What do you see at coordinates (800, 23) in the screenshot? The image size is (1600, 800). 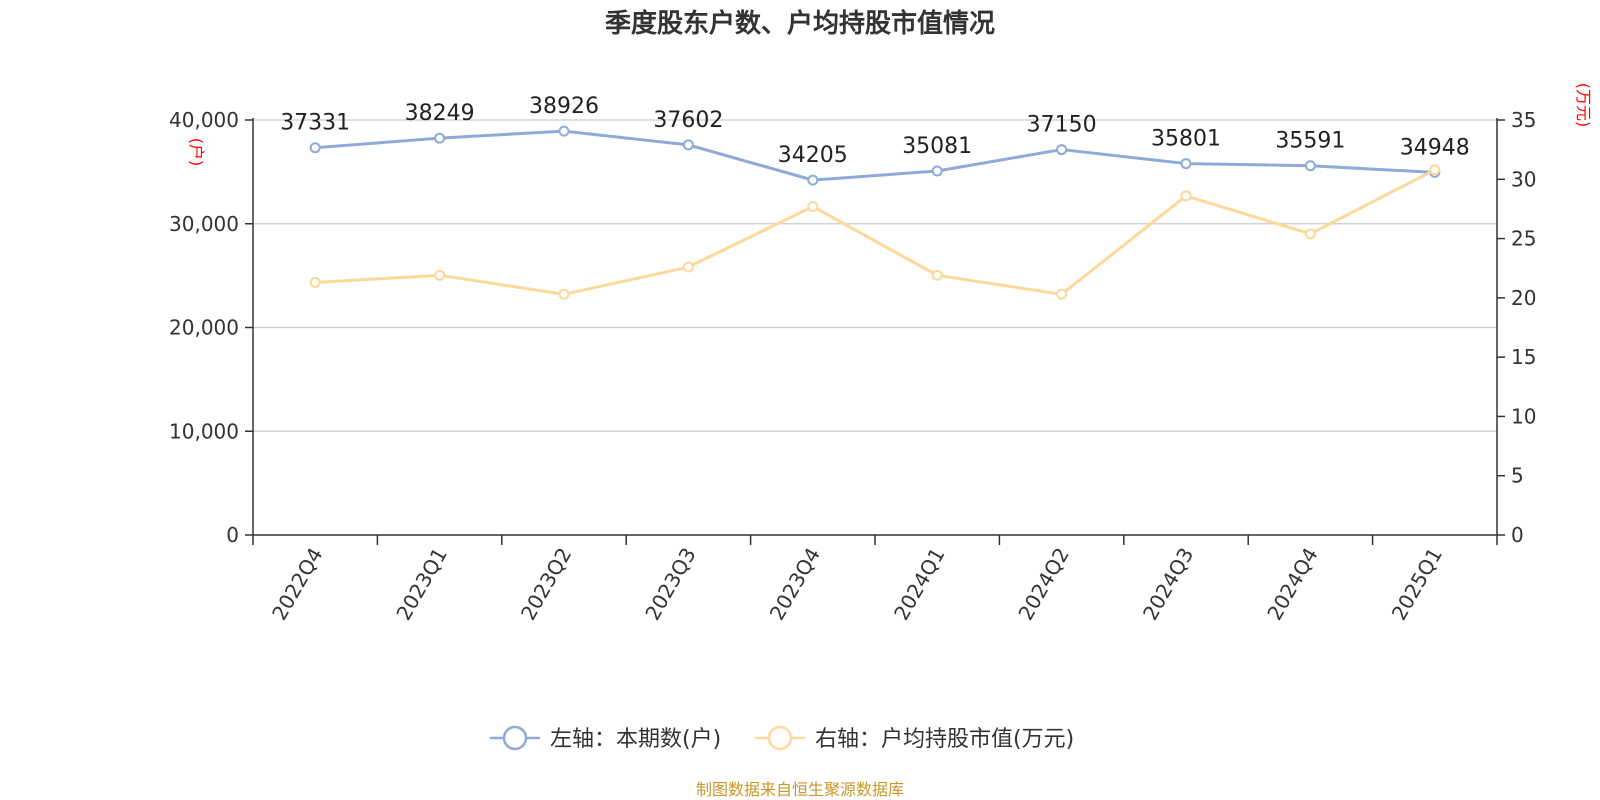 I see `chart-title: 季度股东户数、户均持股市值情况` at bounding box center [800, 23].